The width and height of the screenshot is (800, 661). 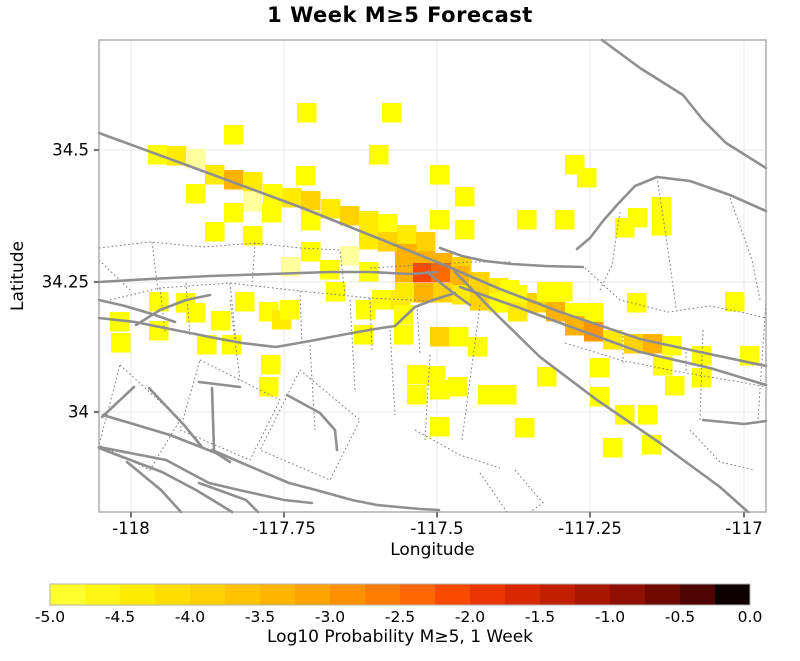 What do you see at coordinates (750, 617) in the screenshot?
I see `colorbar-tick-label: 0.0` at bounding box center [750, 617].